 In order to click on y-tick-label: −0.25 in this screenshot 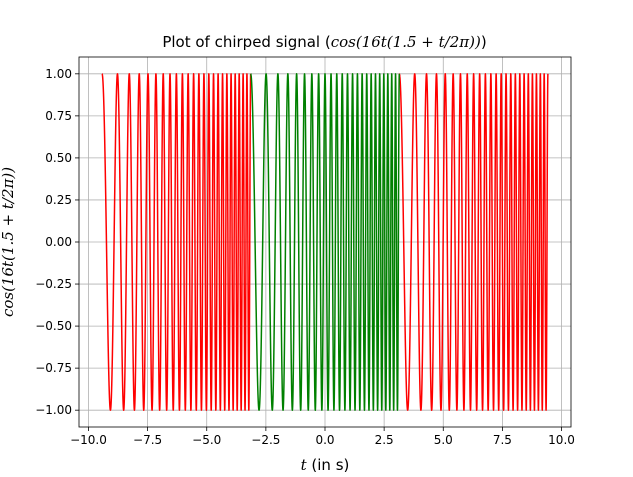, I will do `click(53, 284)`.